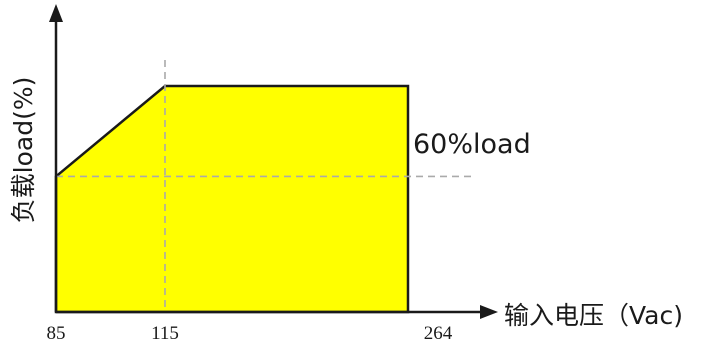  Describe the element at coordinates (438, 333) in the screenshot. I see `x-tick-264: 264` at that location.